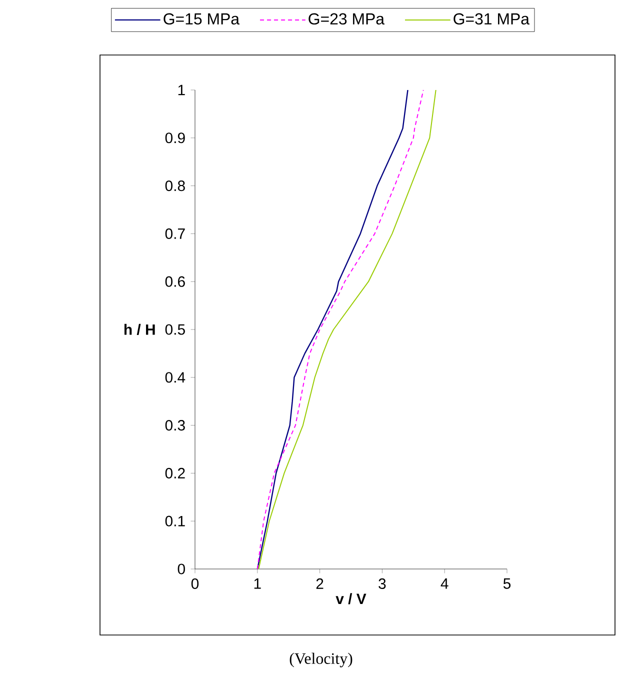 The width and height of the screenshot is (628, 673). What do you see at coordinates (175, 233) in the screenshot?
I see `y-tick-label: 0.7` at bounding box center [175, 233].